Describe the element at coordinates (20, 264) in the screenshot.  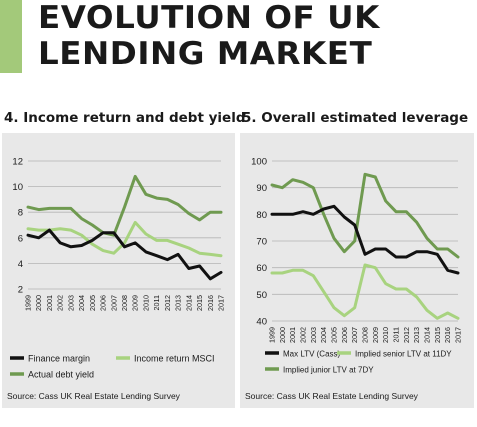
I see `y-tick-label: 4` at that location.